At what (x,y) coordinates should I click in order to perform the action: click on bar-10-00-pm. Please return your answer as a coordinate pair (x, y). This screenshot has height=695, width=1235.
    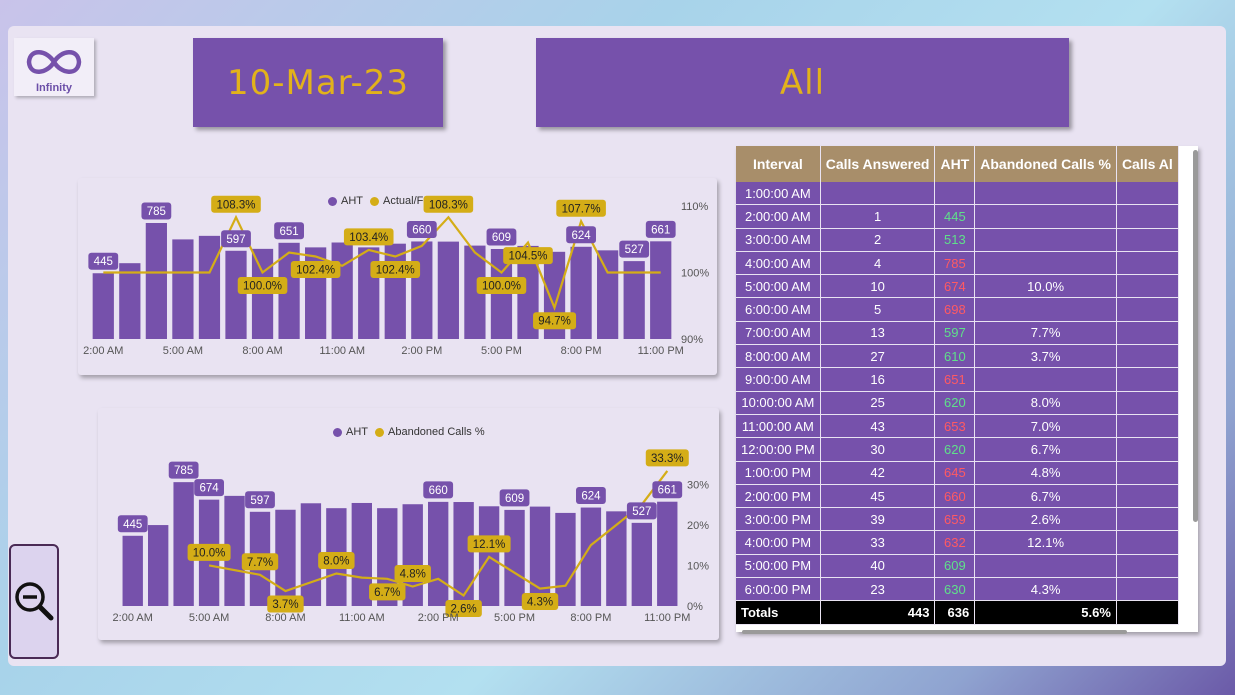
    Looking at the image, I should click on (641, 564).